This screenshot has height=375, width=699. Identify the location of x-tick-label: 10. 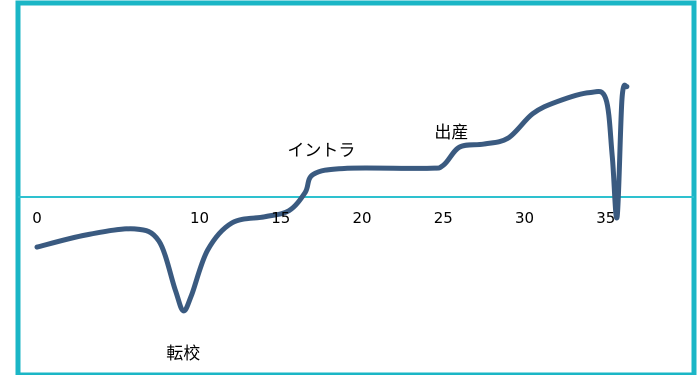
(199, 218).